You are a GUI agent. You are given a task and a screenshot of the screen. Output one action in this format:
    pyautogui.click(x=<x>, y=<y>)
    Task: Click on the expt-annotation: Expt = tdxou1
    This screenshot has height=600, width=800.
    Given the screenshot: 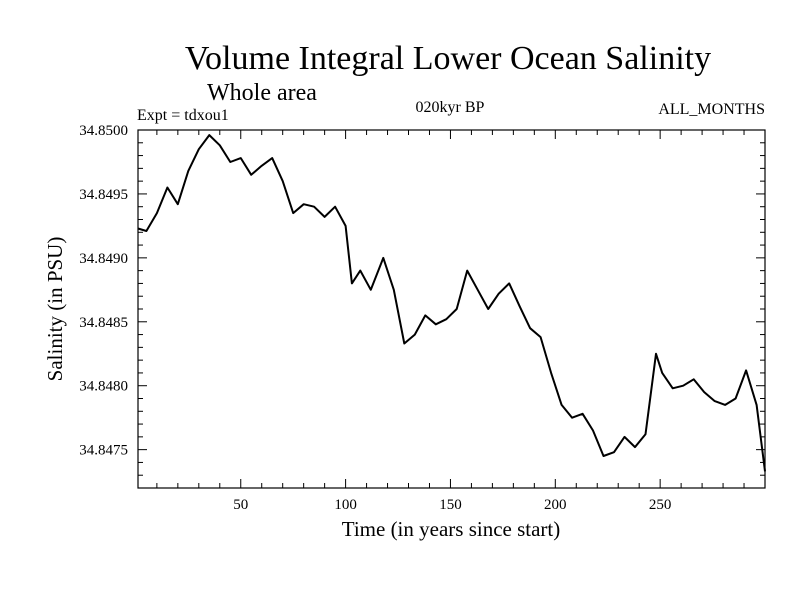 What is the action you would take?
    pyautogui.click(x=183, y=115)
    